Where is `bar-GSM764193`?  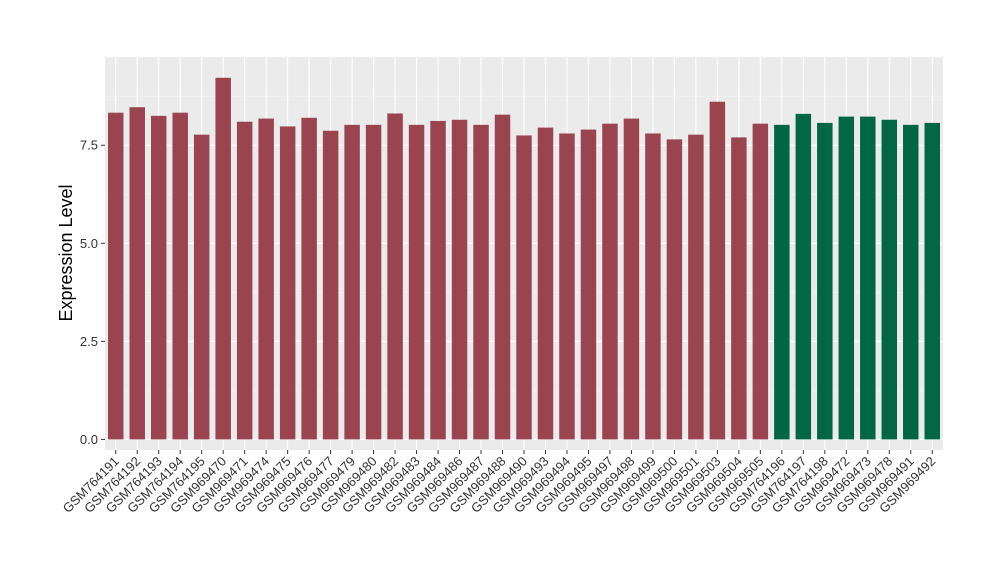 bar-GSM764193 is located at coordinates (158, 277).